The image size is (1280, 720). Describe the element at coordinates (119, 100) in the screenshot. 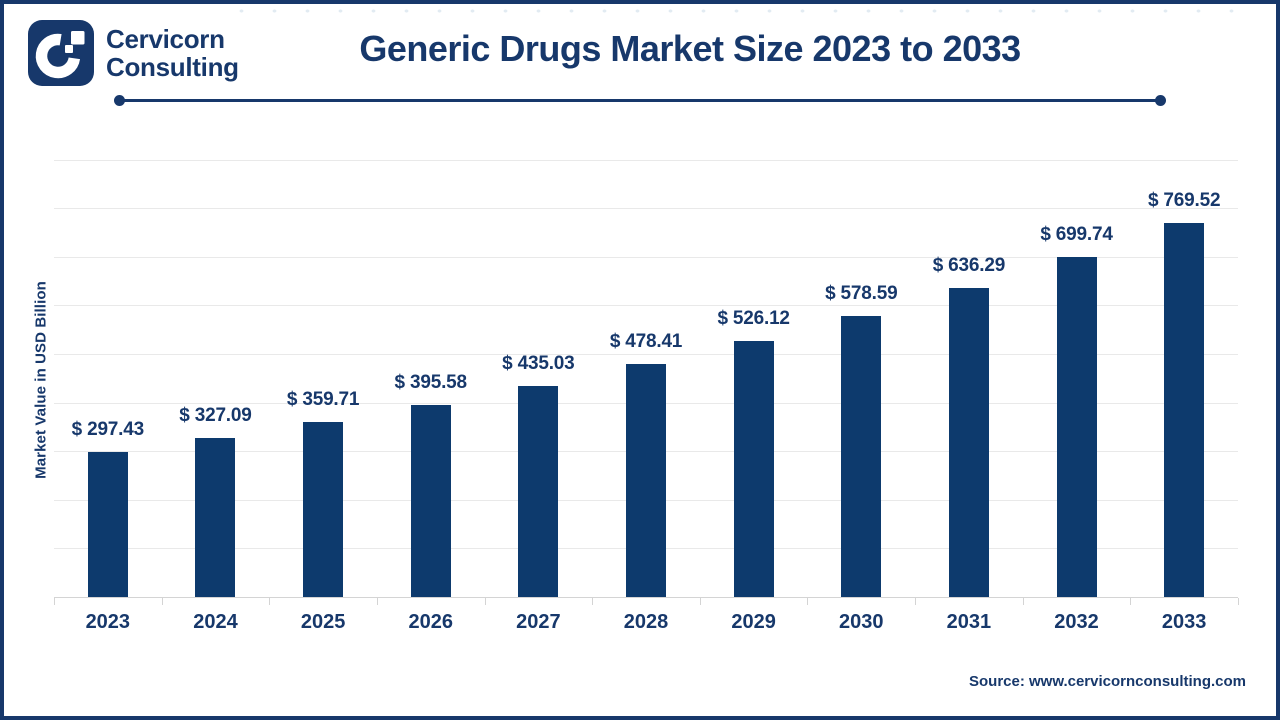

I see `rule-end-dot-left` at that location.